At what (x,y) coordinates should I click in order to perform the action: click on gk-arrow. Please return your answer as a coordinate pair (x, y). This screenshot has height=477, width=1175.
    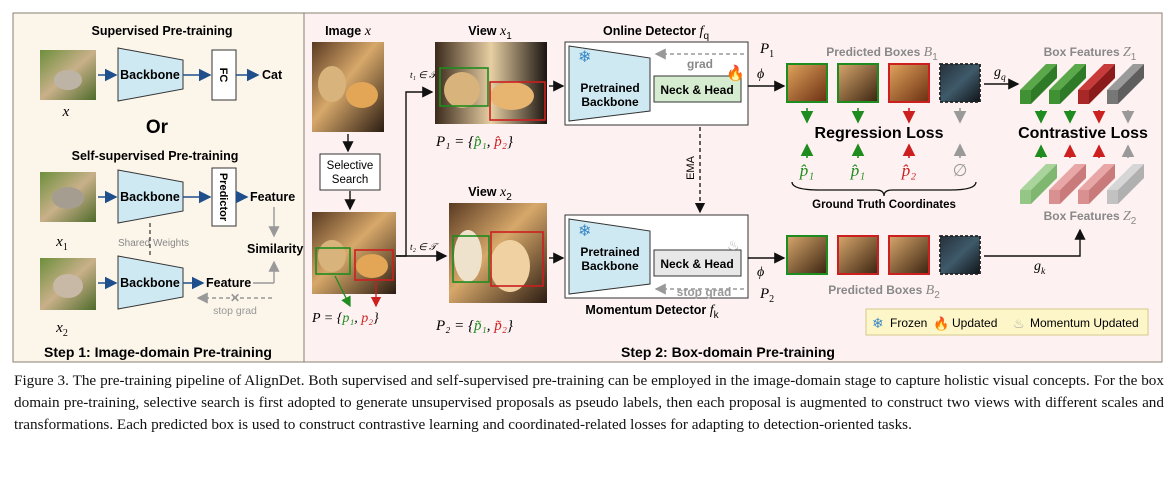
    Looking at the image, I should click on (1035, 242).